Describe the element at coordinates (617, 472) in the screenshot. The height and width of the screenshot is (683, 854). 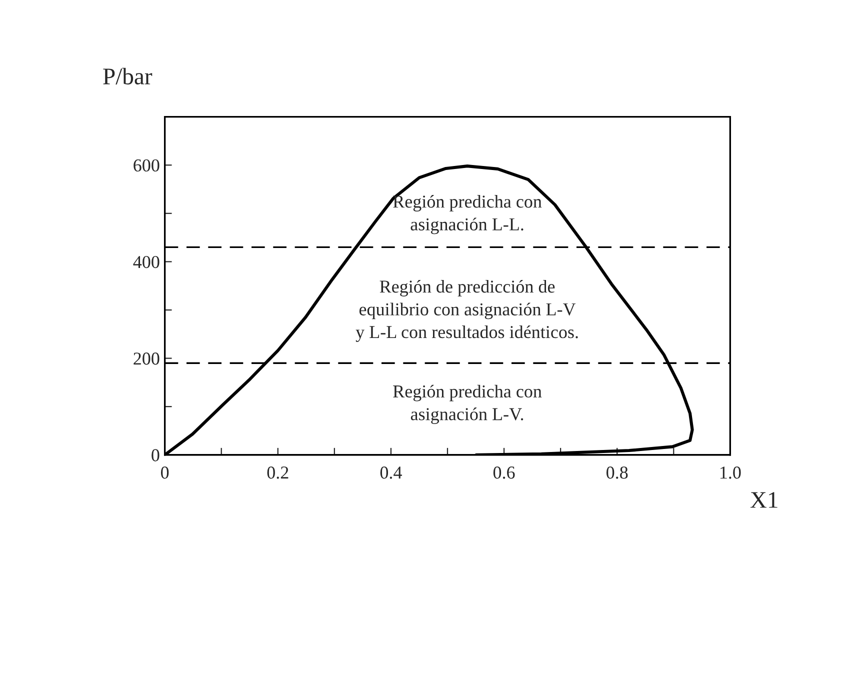
I see `x-tick-label: 0.8` at that location.